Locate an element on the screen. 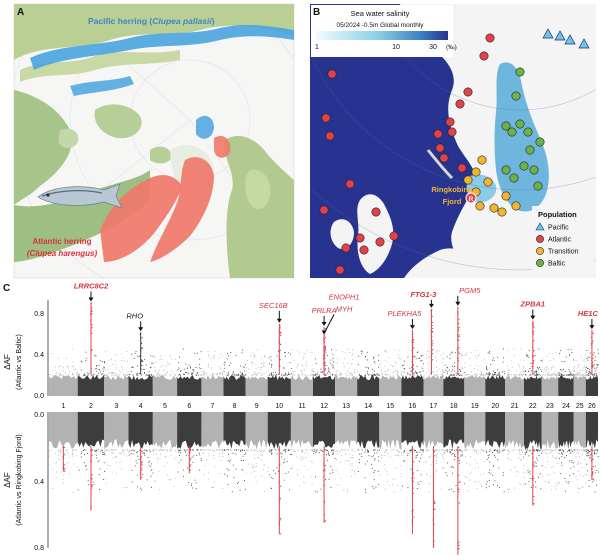  pacific-marker is located at coordinates (584, 43).